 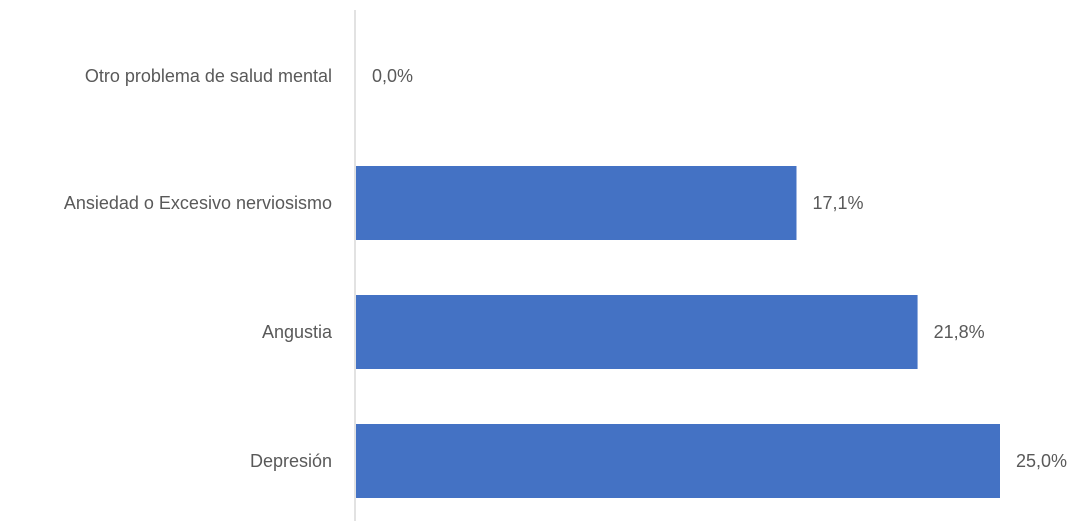 I want to click on data-label: 21,8%, so click(x=959, y=332).